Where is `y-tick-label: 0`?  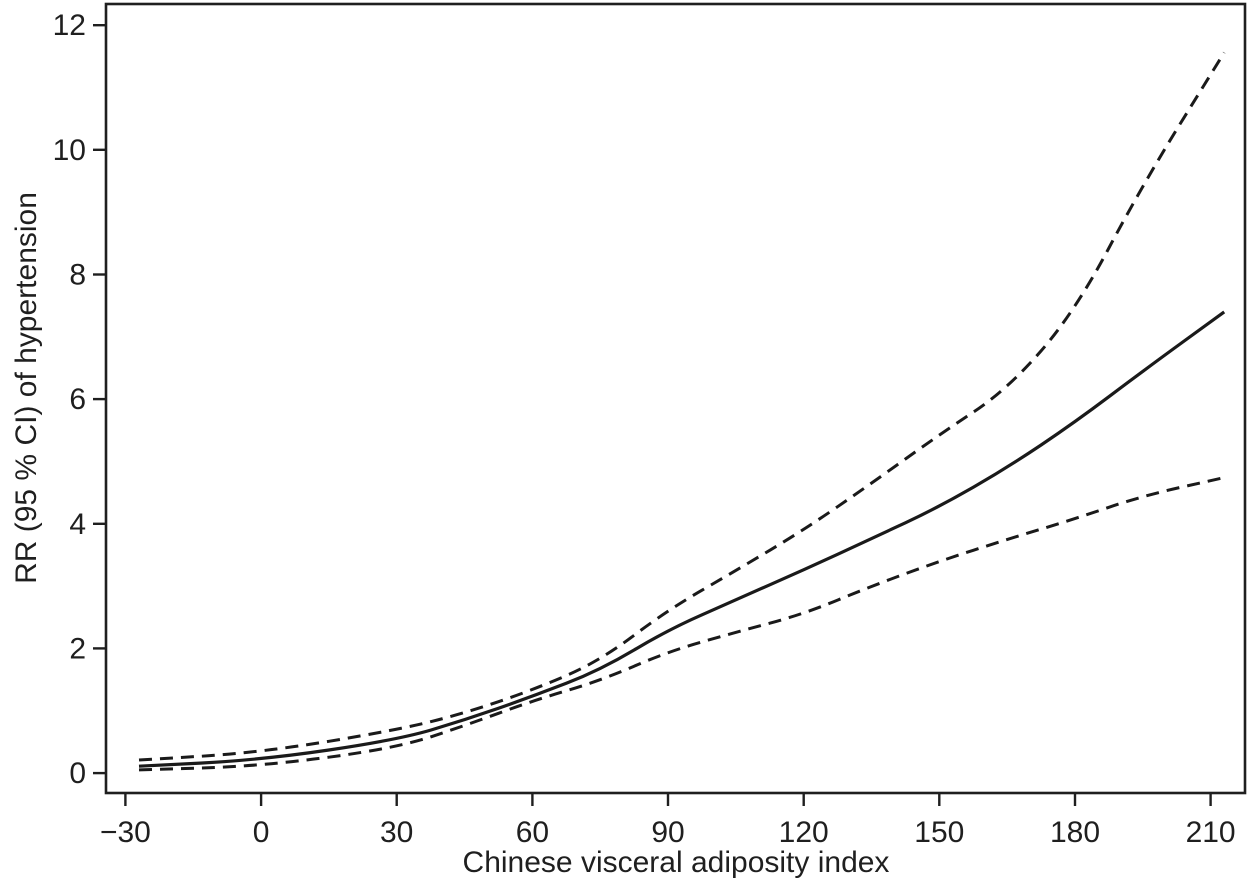 y-tick-label: 0 is located at coordinates (77, 773).